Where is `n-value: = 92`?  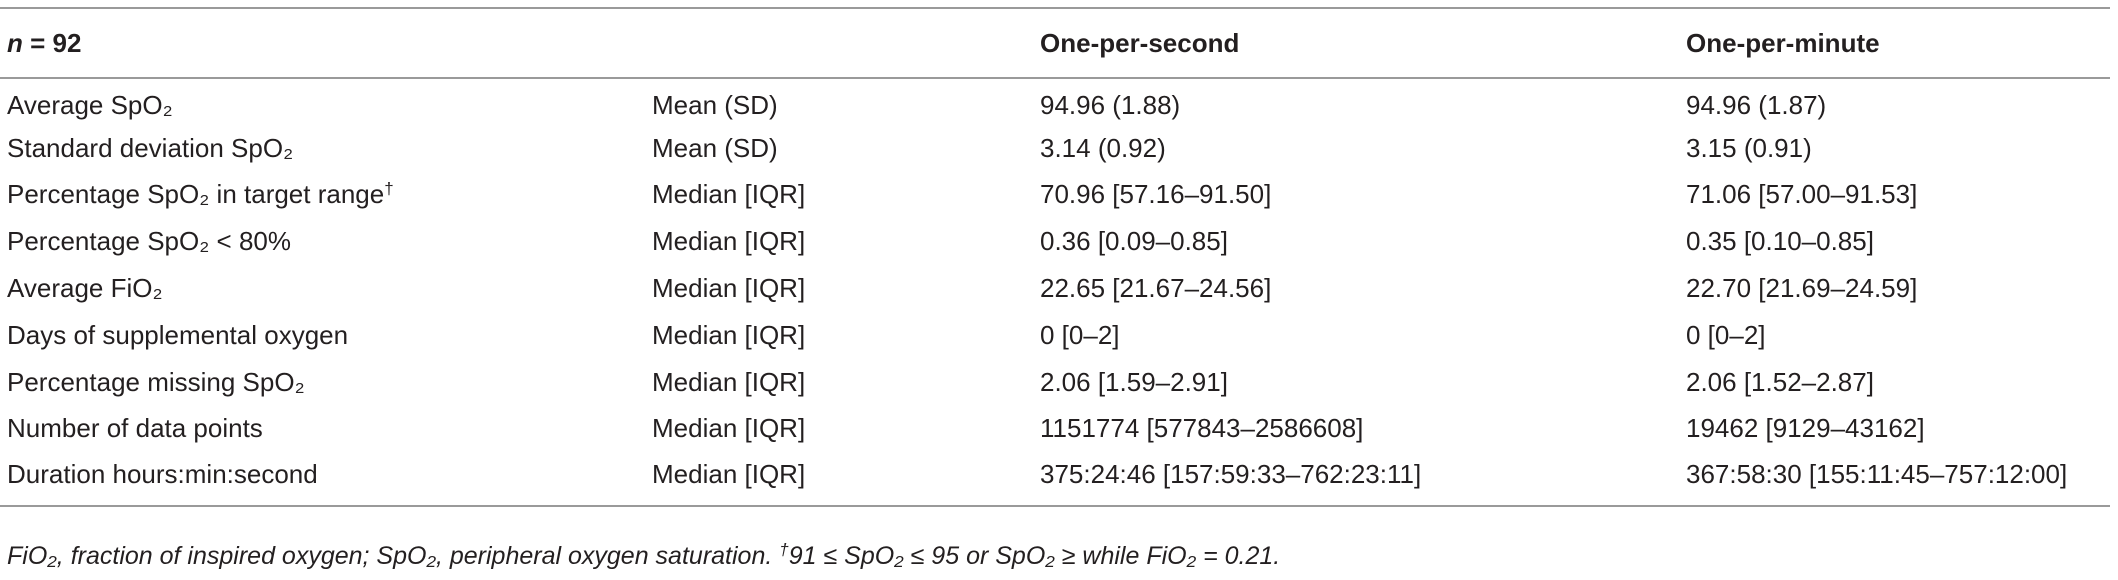 n-value: = 92 is located at coordinates (56, 42).